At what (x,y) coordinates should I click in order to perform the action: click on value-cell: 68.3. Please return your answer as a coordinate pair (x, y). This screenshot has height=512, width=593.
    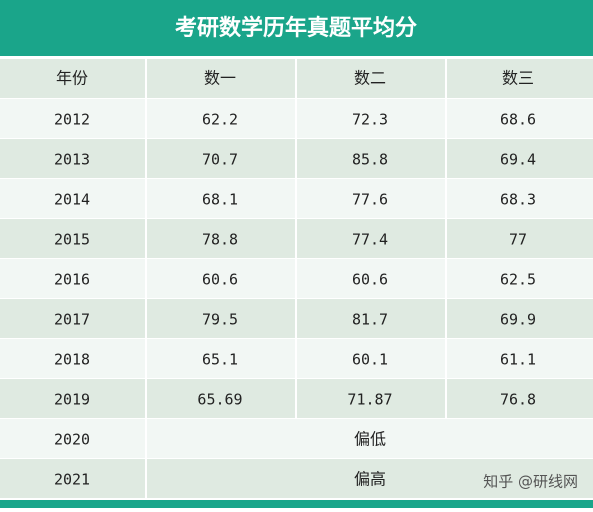
    Looking at the image, I should click on (518, 200).